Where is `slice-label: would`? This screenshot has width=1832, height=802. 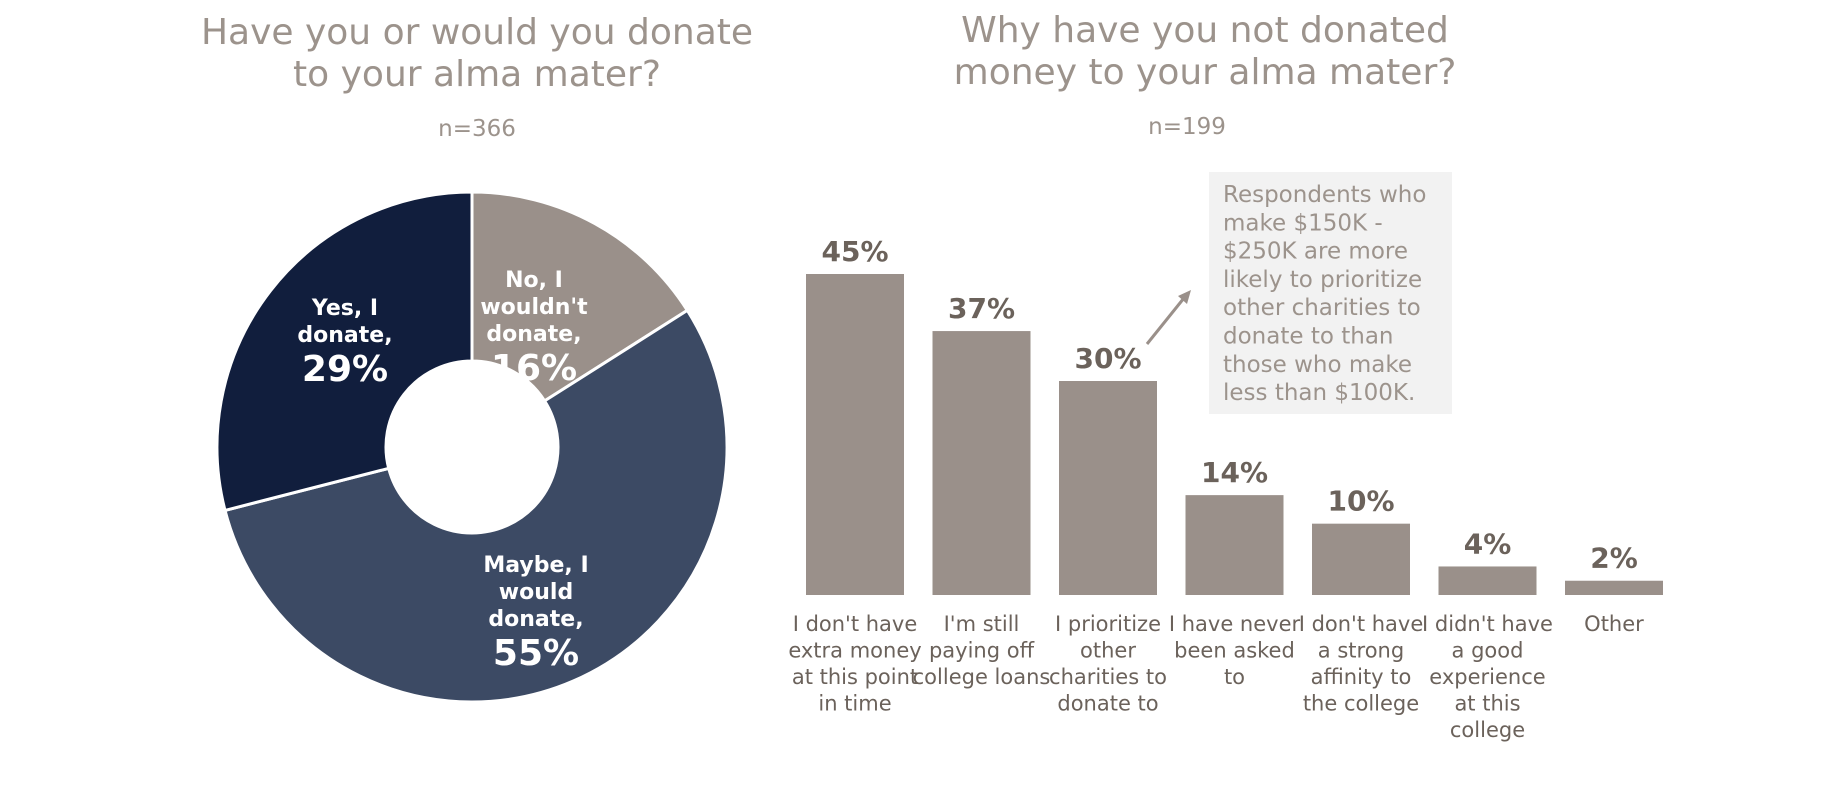
slice-label: would is located at coordinates (536, 592).